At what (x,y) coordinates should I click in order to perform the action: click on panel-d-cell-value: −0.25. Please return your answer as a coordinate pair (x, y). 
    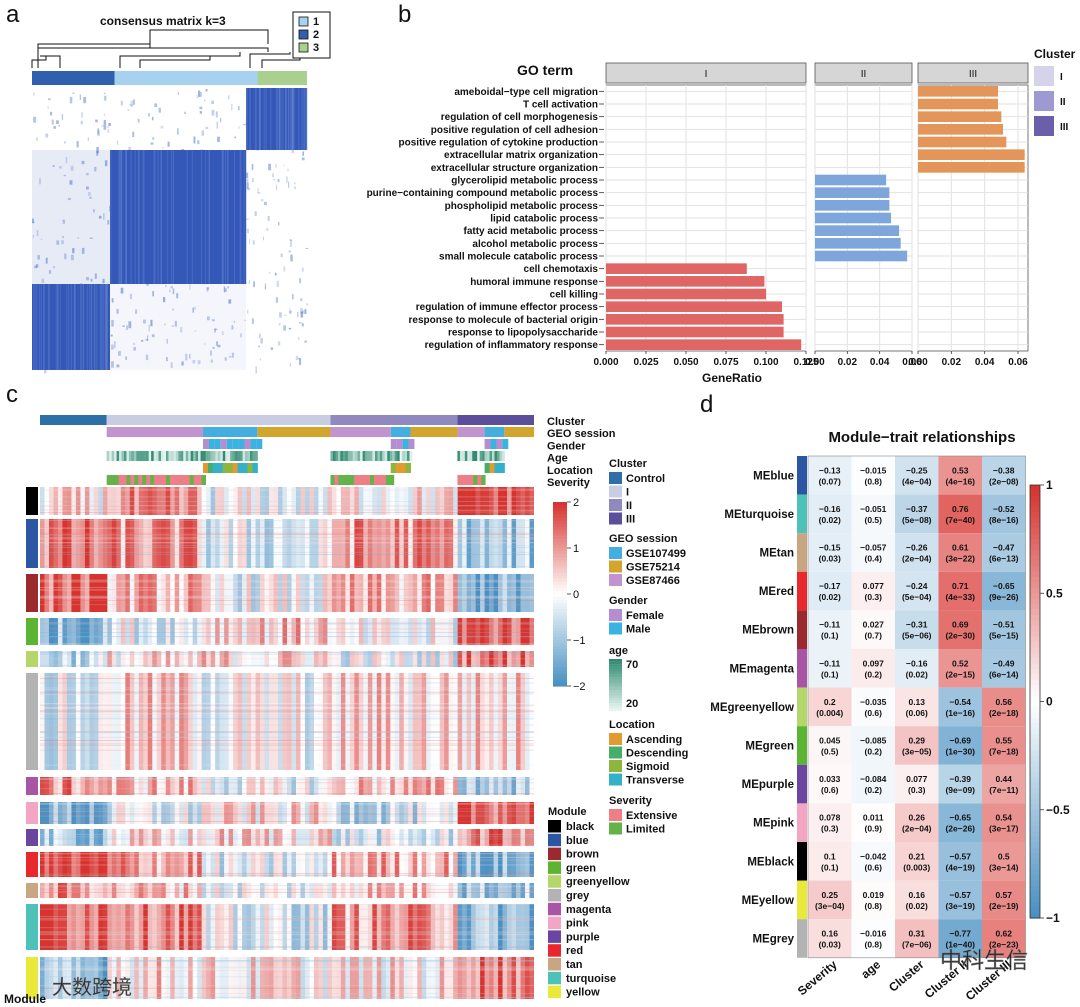
    Looking at the image, I should click on (917, 470).